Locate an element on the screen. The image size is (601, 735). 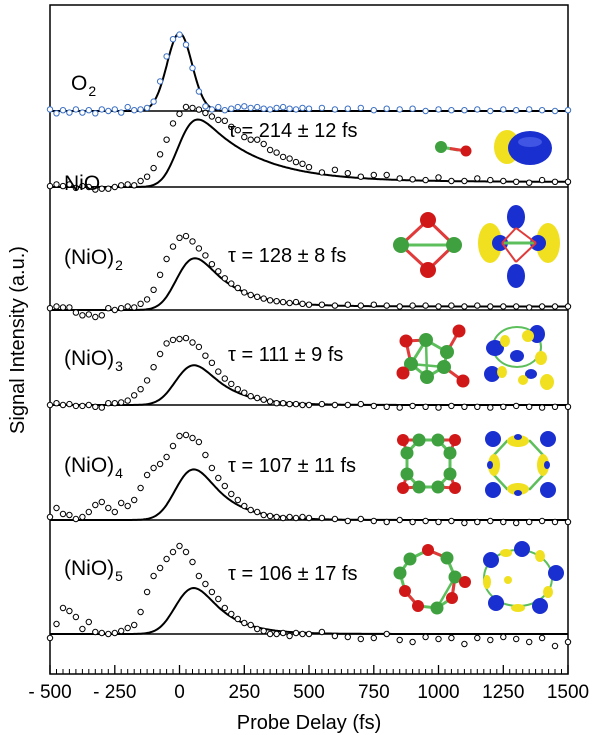
nio5-structure-icon is located at coordinates (432, 579).